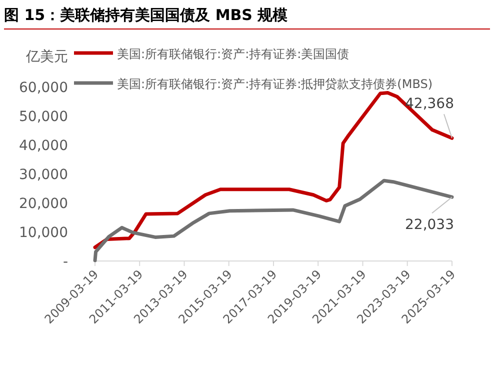  What do you see at coordinates (47, 57) in the screenshot?
I see `ylabel: 亿美元` at bounding box center [47, 57].